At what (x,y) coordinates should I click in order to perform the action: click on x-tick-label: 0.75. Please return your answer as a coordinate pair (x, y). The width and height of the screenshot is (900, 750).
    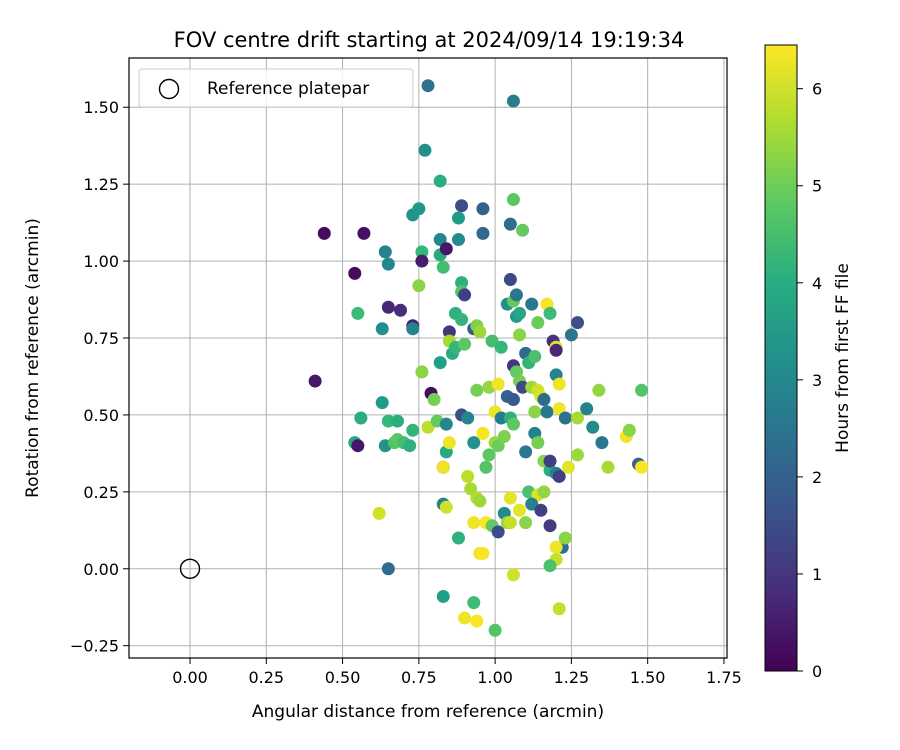
    Looking at the image, I should click on (419, 677).